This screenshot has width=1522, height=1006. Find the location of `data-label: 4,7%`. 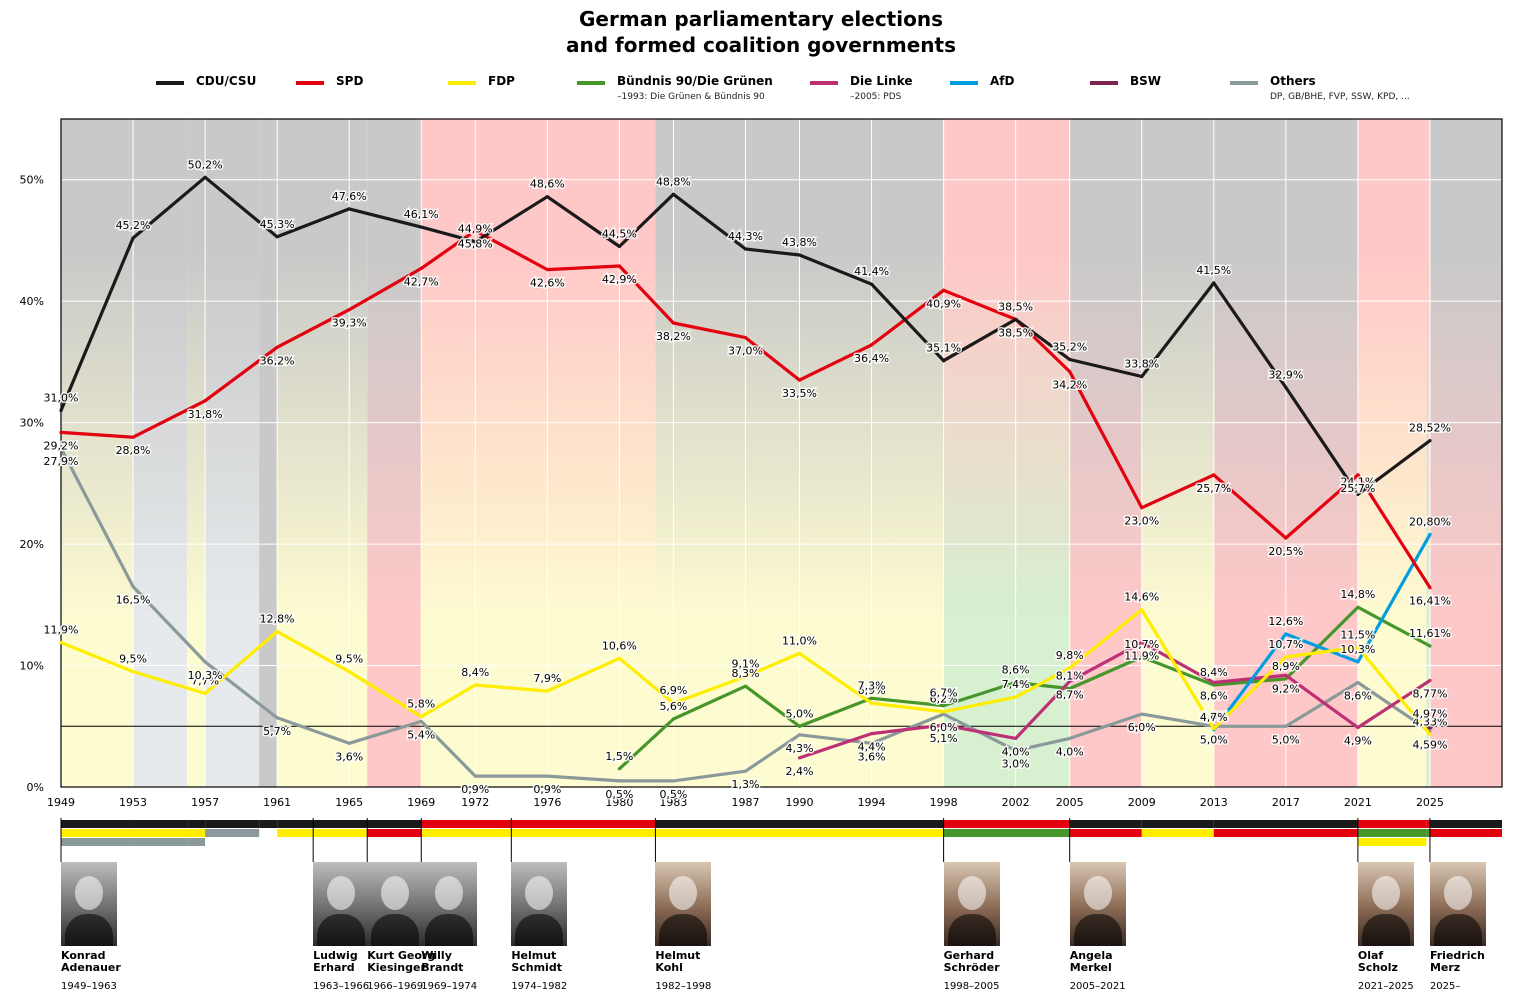

data-label: 4,7% is located at coordinates (1214, 717).